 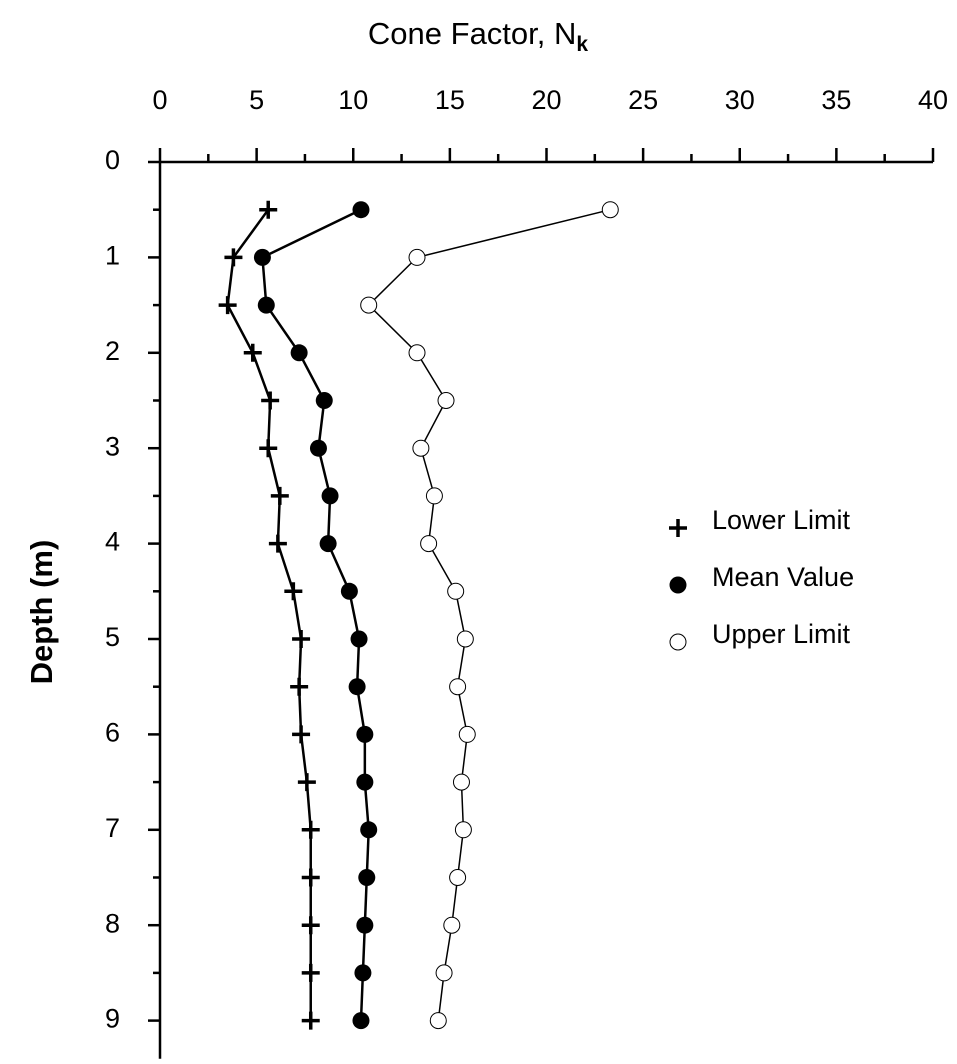 What do you see at coordinates (112, 446) in the screenshot?
I see `y-tick-label: 3` at bounding box center [112, 446].